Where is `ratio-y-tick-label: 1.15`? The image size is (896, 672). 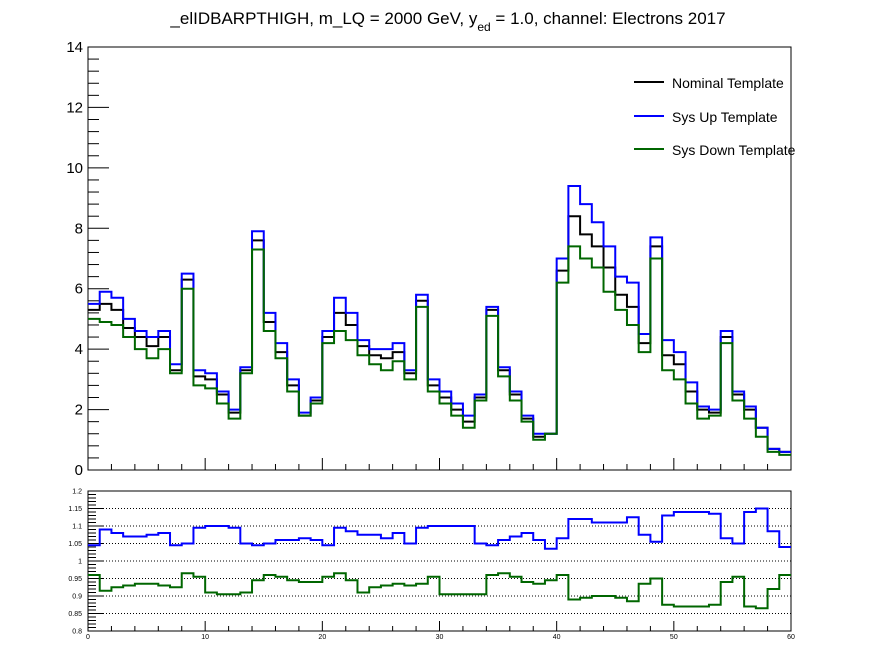 ratio-y-tick-label: 1.15 is located at coordinates (75, 509).